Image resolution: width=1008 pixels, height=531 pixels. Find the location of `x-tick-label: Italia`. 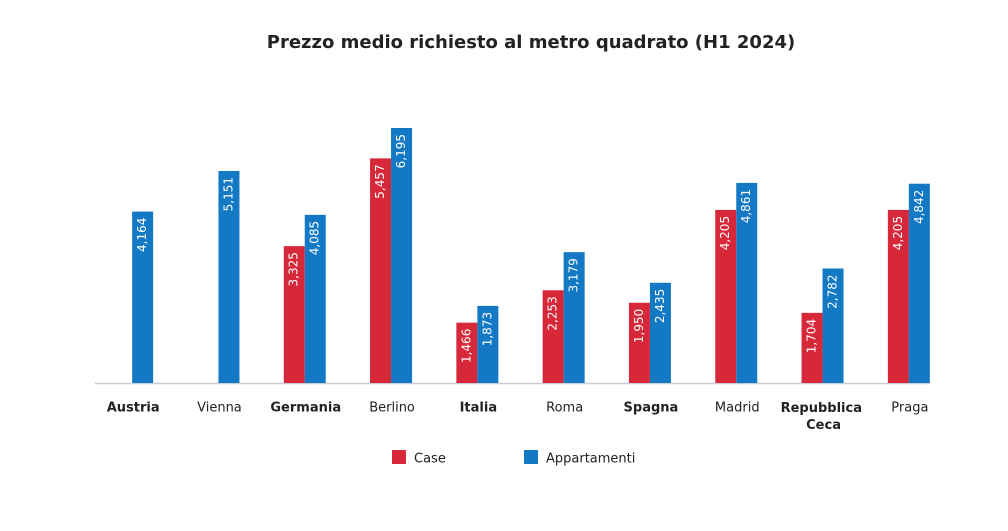

x-tick-label: Italia is located at coordinates (479, 408).